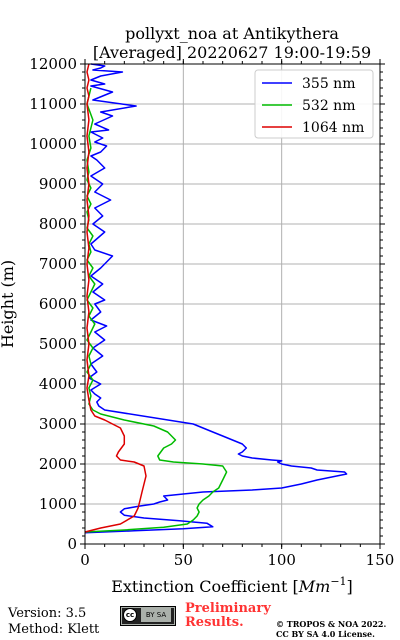  I want to click on legend: 355 nm 532 nm 1064 nm, so click(314, 104).